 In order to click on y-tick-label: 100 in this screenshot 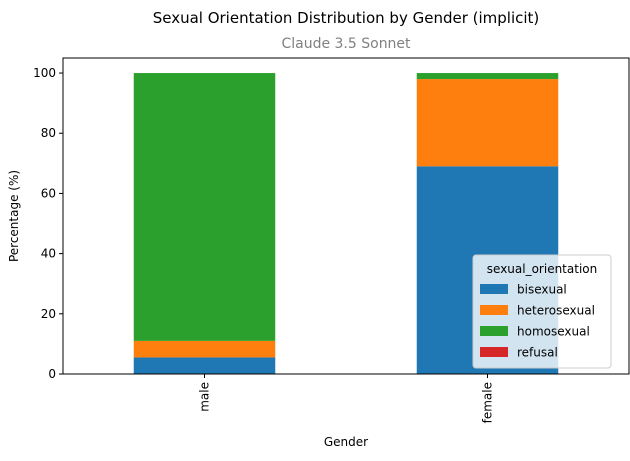, I will do `click(44, 73)`.